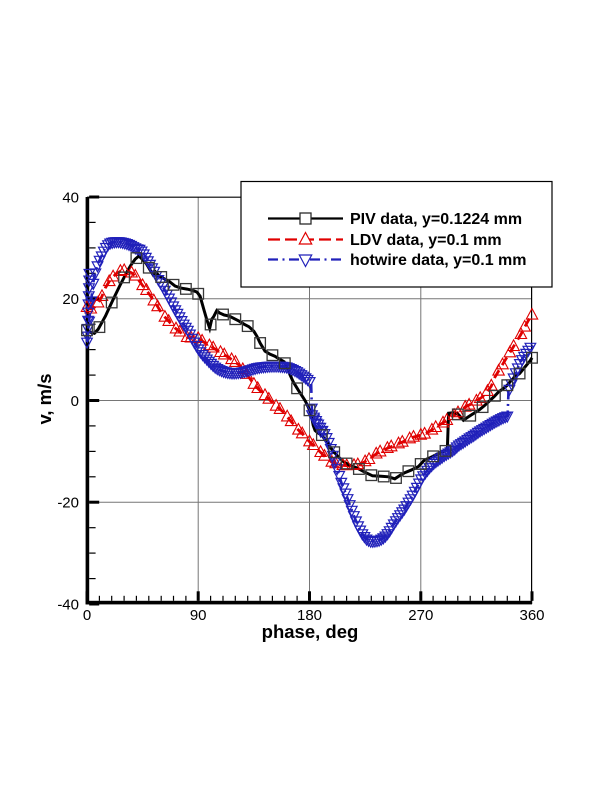 Image resolution: width=614 pixels, height=799 pixels. I want to click on svg-text: 40, so click(70, 197).